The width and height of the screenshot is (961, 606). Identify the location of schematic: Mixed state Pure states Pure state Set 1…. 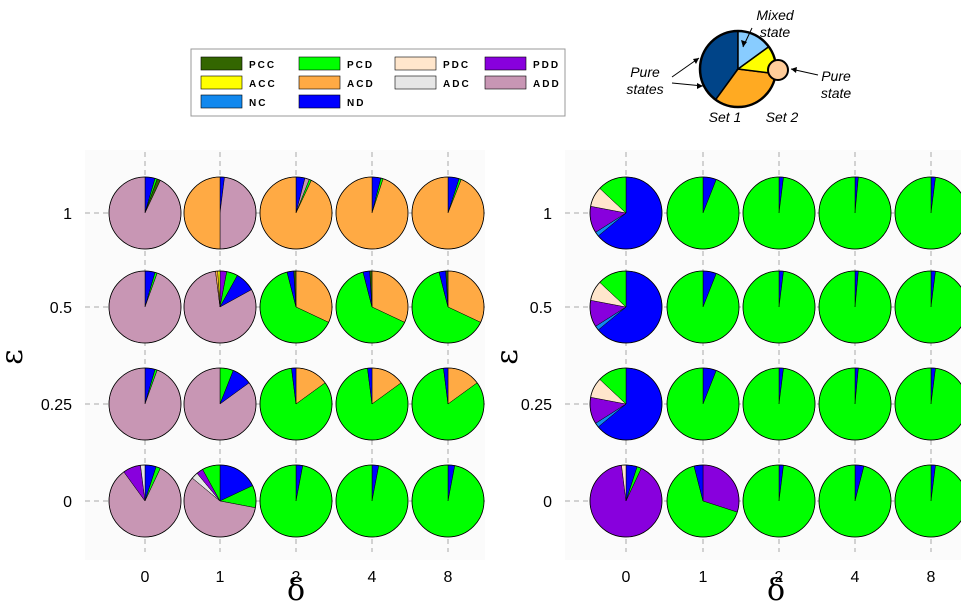
(738, 66).